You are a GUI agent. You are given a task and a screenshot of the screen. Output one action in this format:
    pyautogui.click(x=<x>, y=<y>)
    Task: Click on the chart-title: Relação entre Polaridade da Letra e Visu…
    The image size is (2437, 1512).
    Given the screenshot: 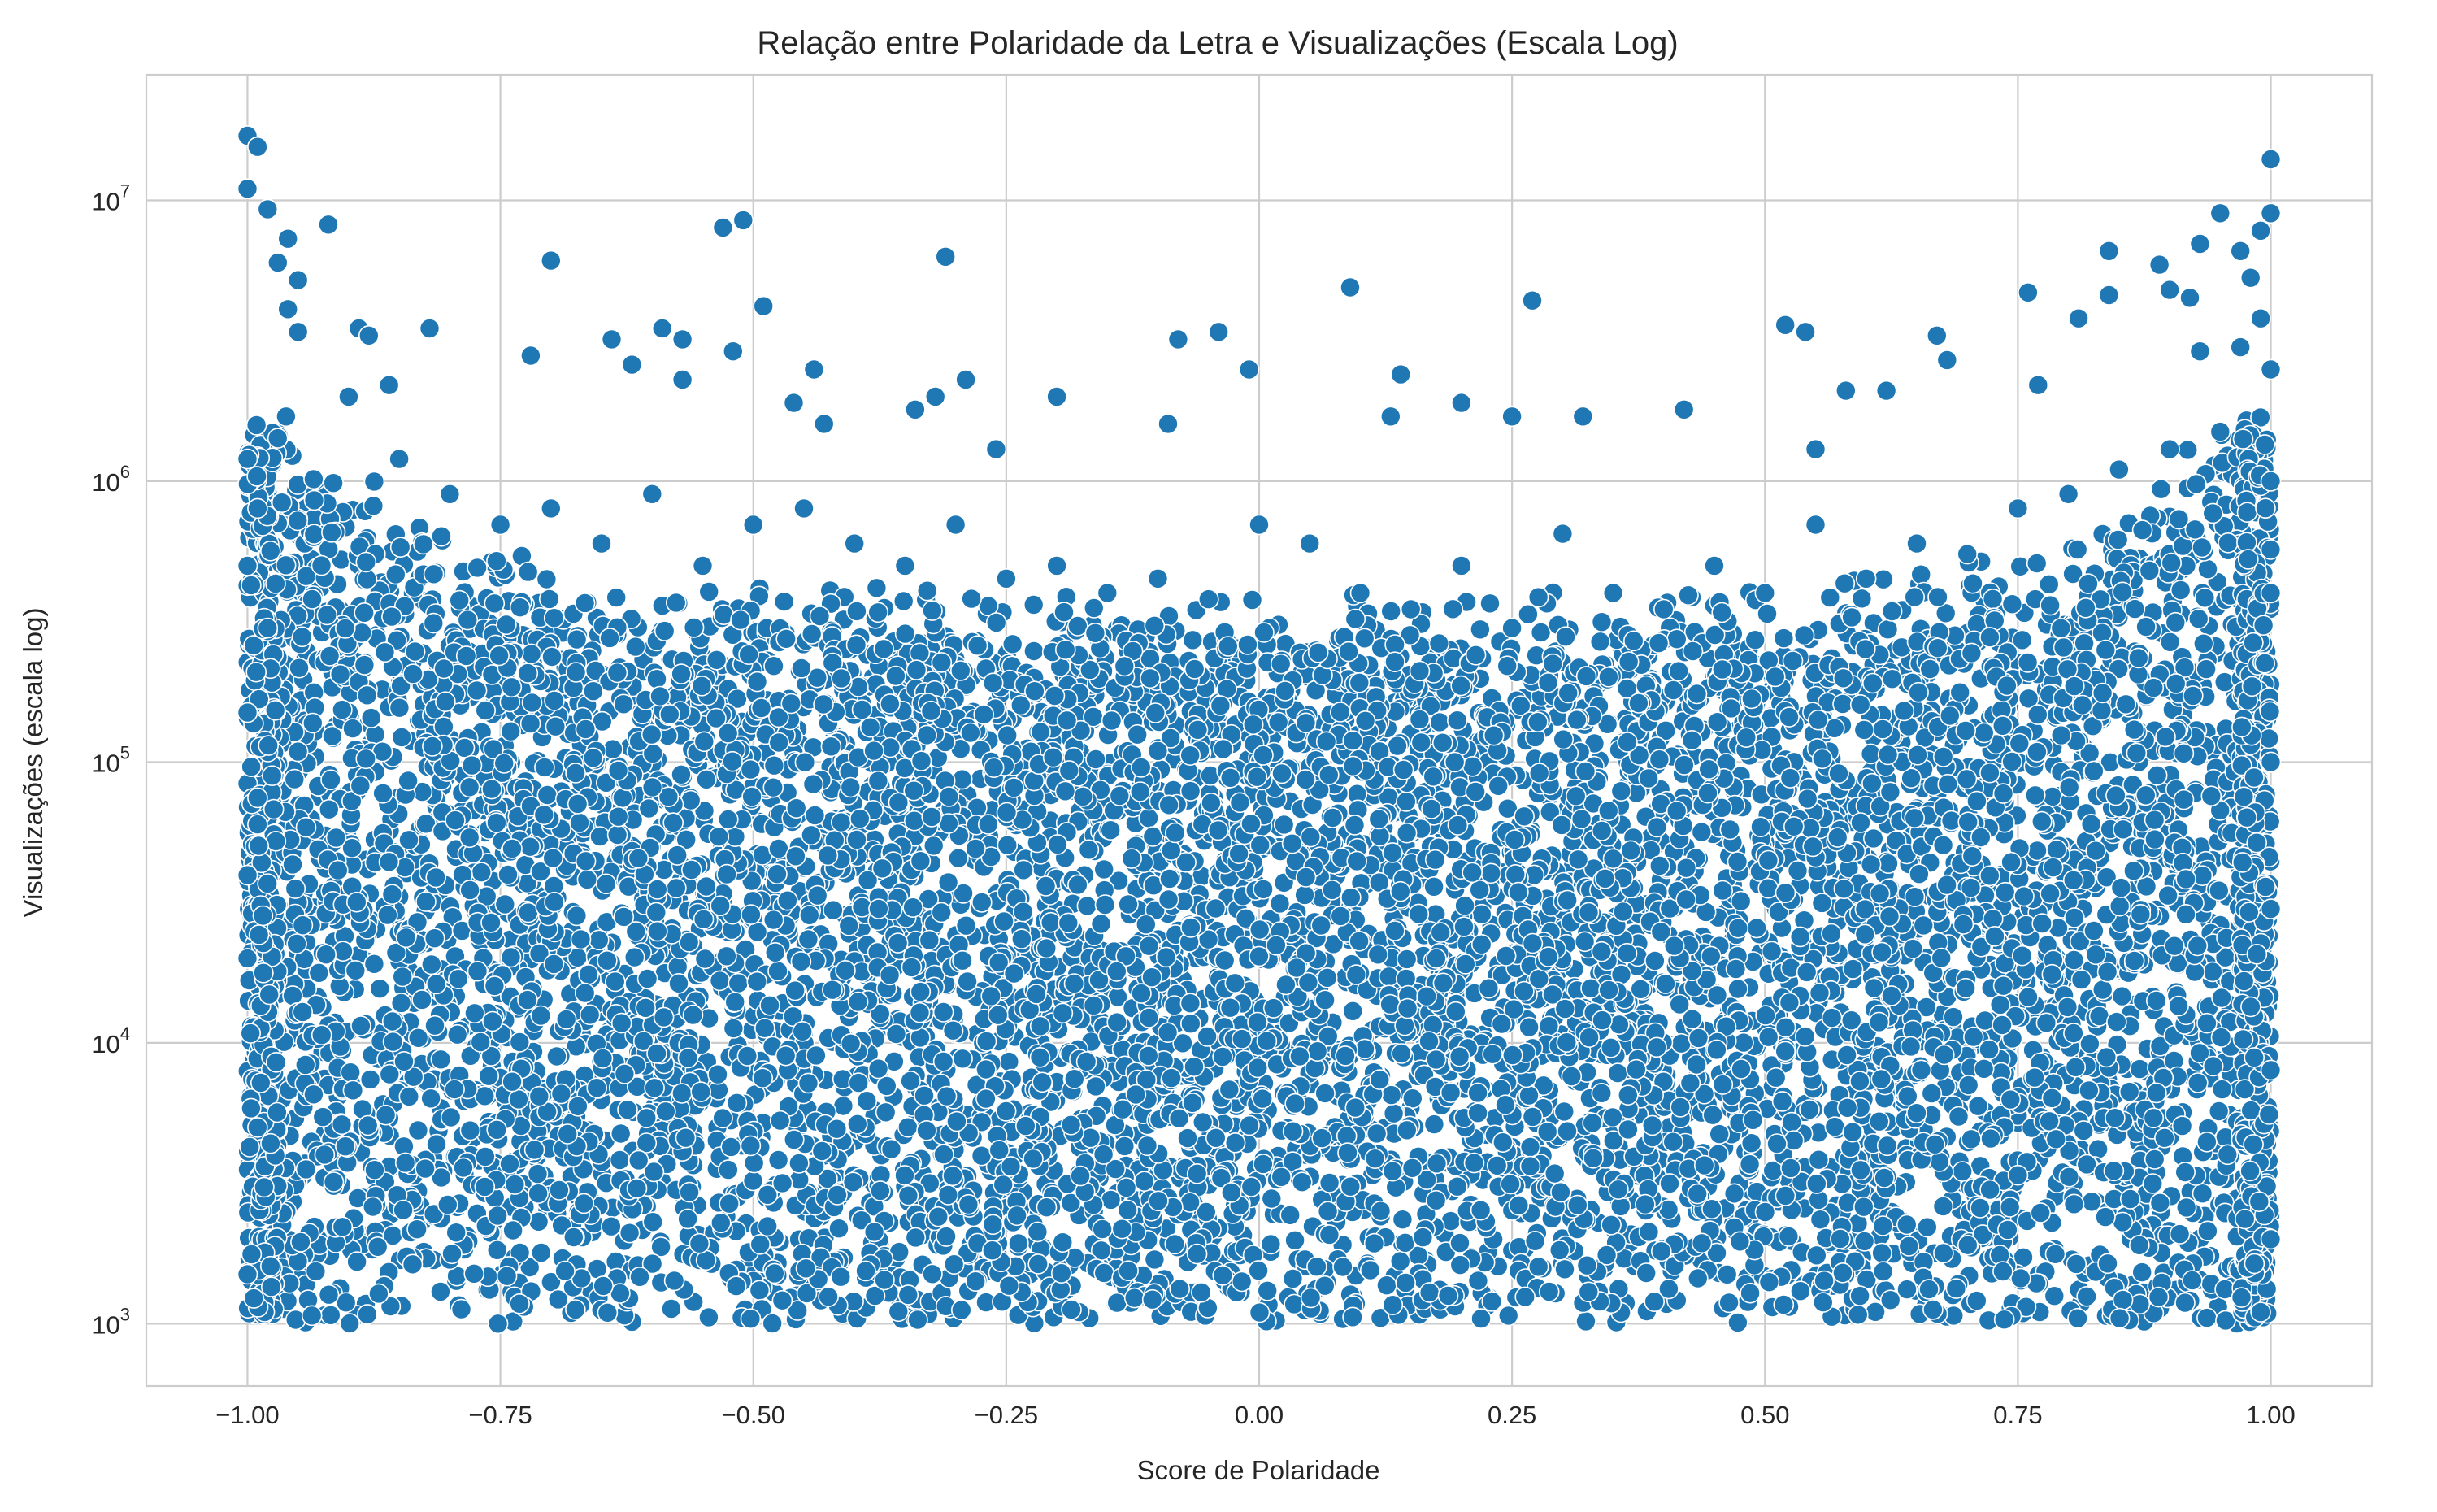 What is the action you would take?
    pyautogui.click(x=1217, y=43)
    